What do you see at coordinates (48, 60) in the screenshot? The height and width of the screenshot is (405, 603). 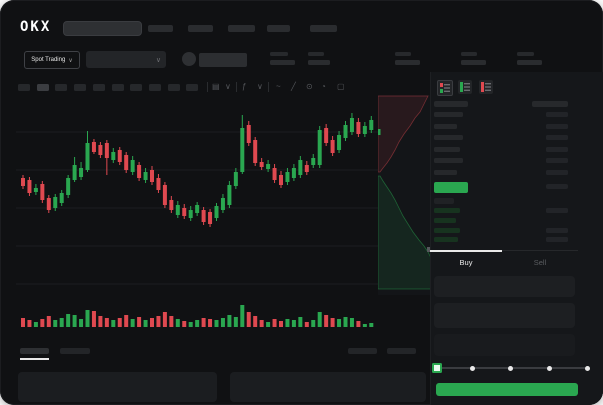 I see `market-type-label: Spot Trading` at bounding box center [48, 60].